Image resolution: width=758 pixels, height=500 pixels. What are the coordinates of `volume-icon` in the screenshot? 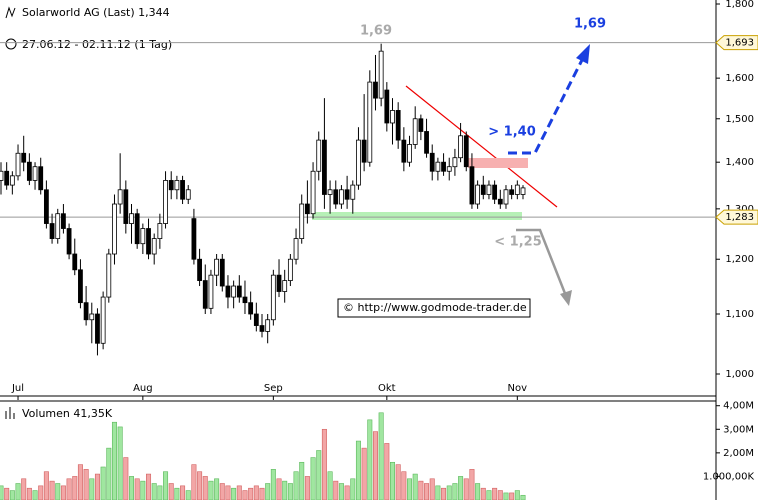 It's located at (10, 413).